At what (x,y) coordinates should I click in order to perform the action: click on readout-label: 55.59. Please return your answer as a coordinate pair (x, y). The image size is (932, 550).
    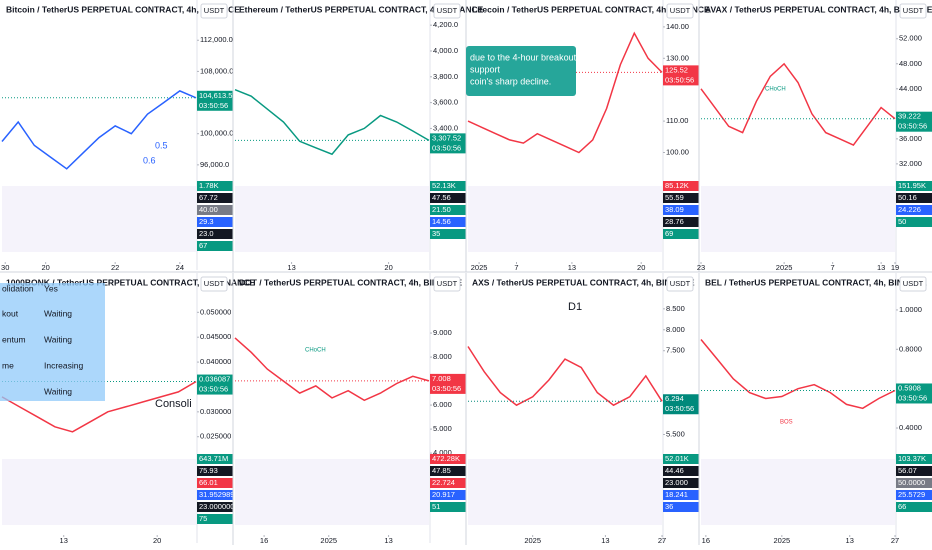
    Looking at the image, I should click on (674, 197).